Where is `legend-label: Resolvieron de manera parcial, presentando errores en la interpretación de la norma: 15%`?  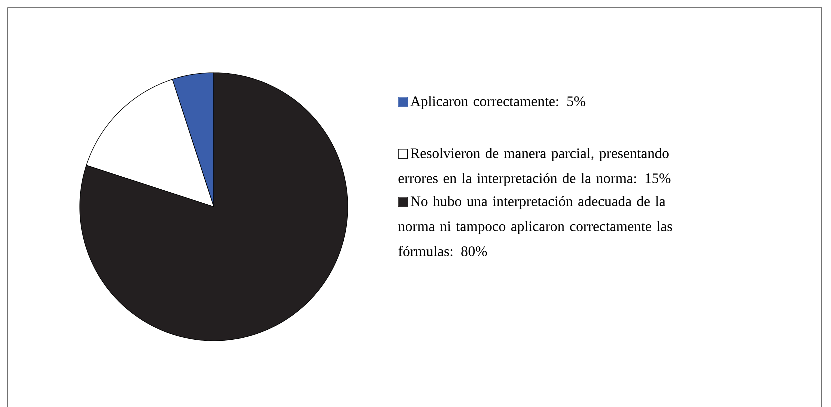
legend-label: Resolvieron de manera parcial, presentando errores en la interpretación de la norma: 15% is located at coordinates (534, 167).